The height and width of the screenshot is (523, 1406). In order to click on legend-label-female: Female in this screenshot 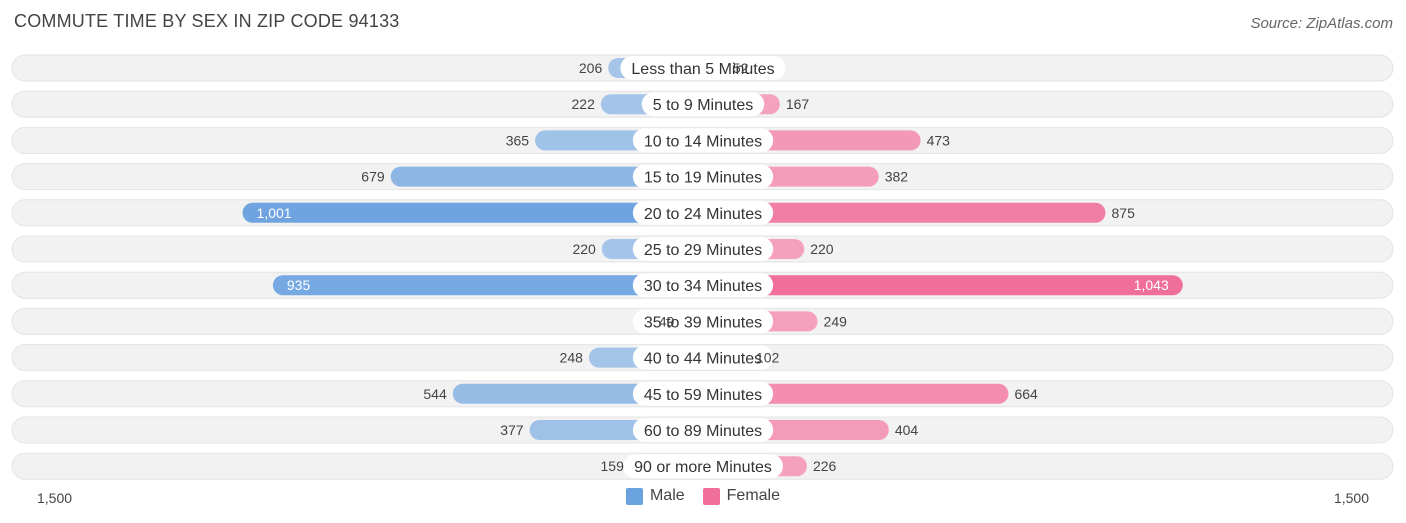, I will do `click(753, 495)`.